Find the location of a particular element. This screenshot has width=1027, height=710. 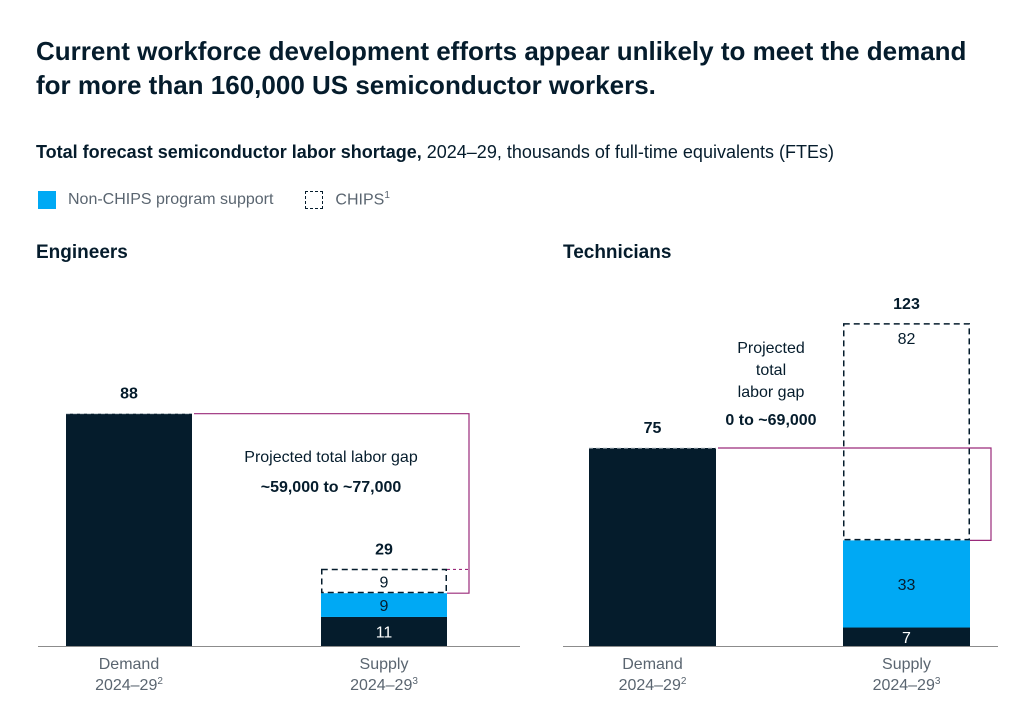

technicians-gap-annotation-value: 0 to ~69,000 is located at coordinates (770, 420).